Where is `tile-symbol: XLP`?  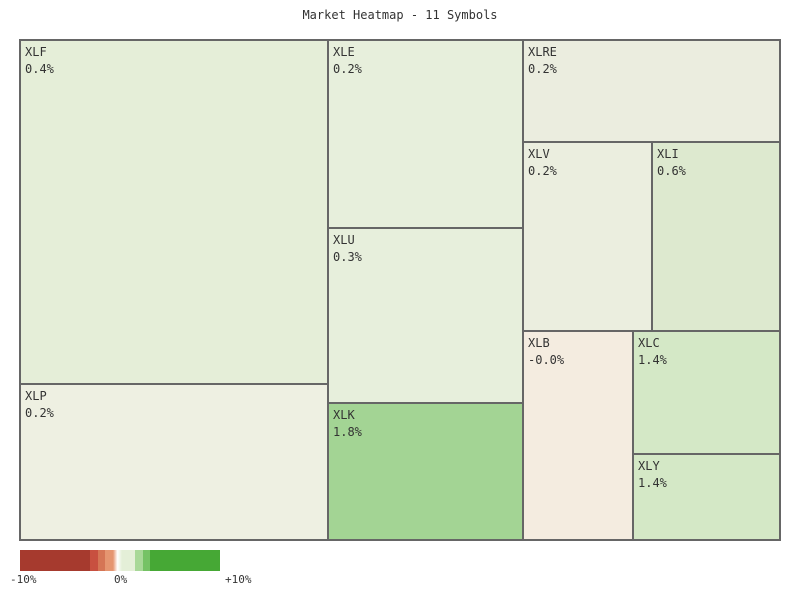 tile-symbol: XLP is located at coordinates (36, 396).